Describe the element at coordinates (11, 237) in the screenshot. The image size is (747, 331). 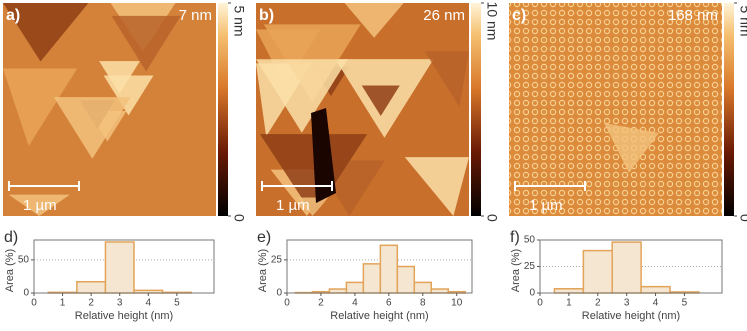
I see `panel-label: d)` at that location.